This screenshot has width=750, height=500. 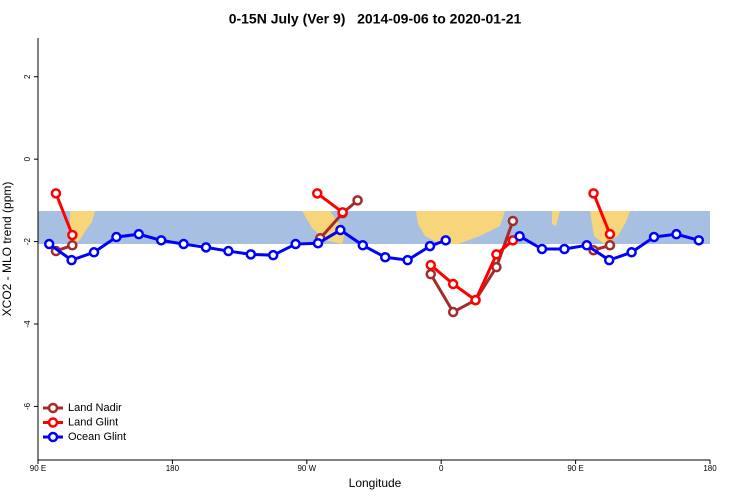 What do you see at coordinates (306, 468) in the screenshot?
I see `x-tick-label: 90 W` at bounding box center [306, 468].